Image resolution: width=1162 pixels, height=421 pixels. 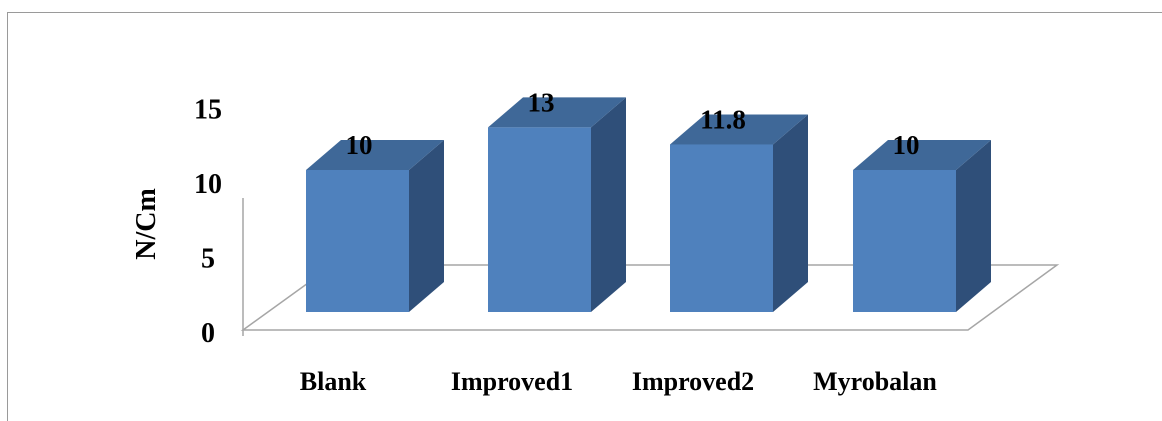 I want to click on bar-improved2, so click(x=739, y=213).